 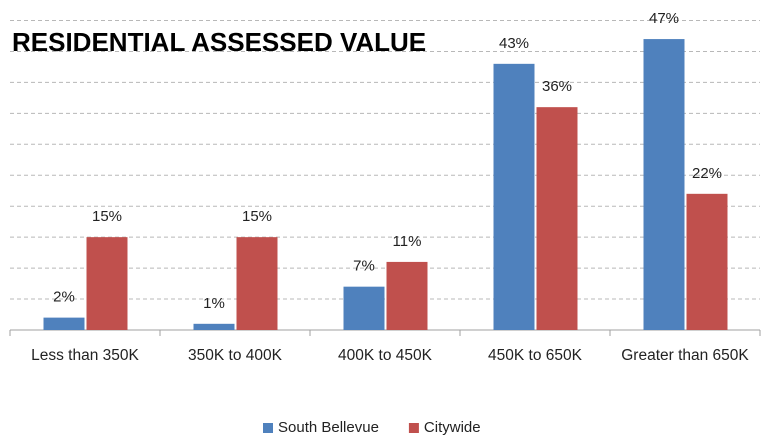 What do you see at coordinates (685, 355) in the screenshot?
I see `x-tick-label: Greater than 650K` at bounding box center [685, 355].